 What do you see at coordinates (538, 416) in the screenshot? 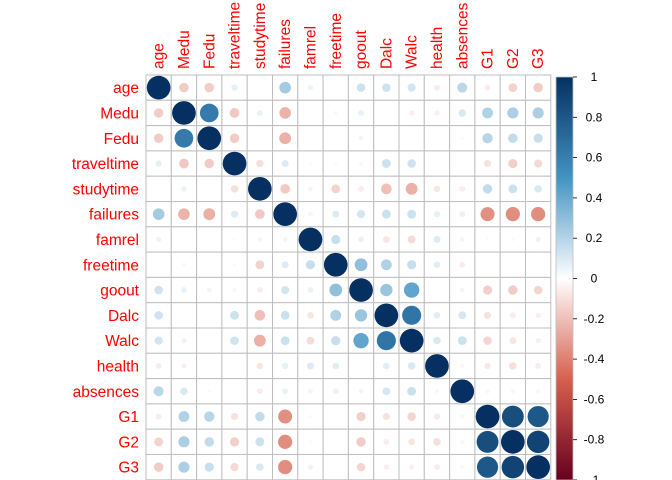
I see `corr-circle-g1-g3` at bounding box center [538, 416].